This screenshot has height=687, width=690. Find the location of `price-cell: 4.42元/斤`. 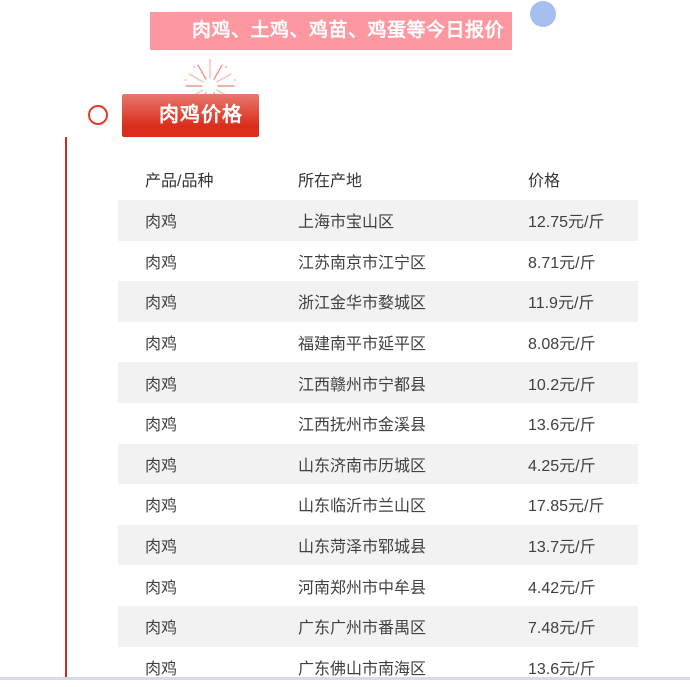

price-cell: 4.42元/斤 is located at coordinates (562, 588).